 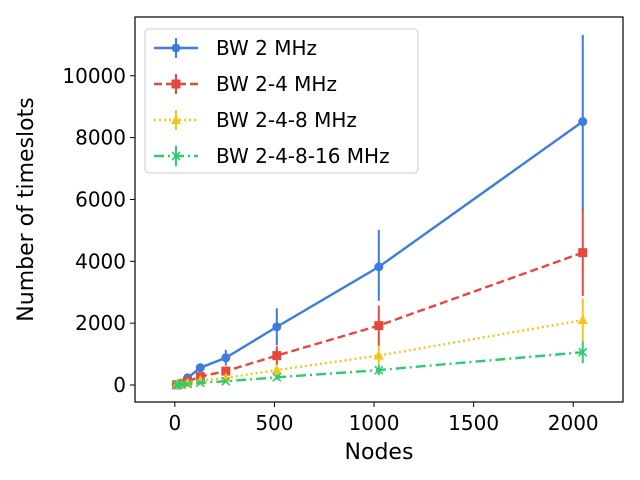 What do you see at coordinates (94, 76) in the screenshot?
I see `y-tick-label: 10000` at bounding box center [94, 76].